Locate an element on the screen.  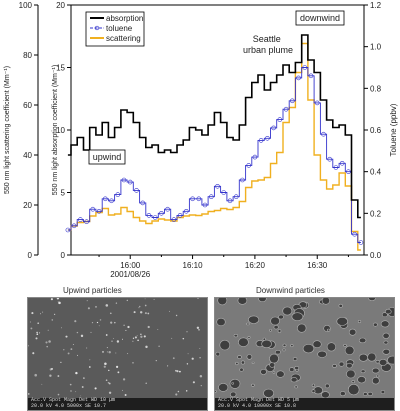
upwind-caption: Upwind particles is located at coordinates (92, 290).